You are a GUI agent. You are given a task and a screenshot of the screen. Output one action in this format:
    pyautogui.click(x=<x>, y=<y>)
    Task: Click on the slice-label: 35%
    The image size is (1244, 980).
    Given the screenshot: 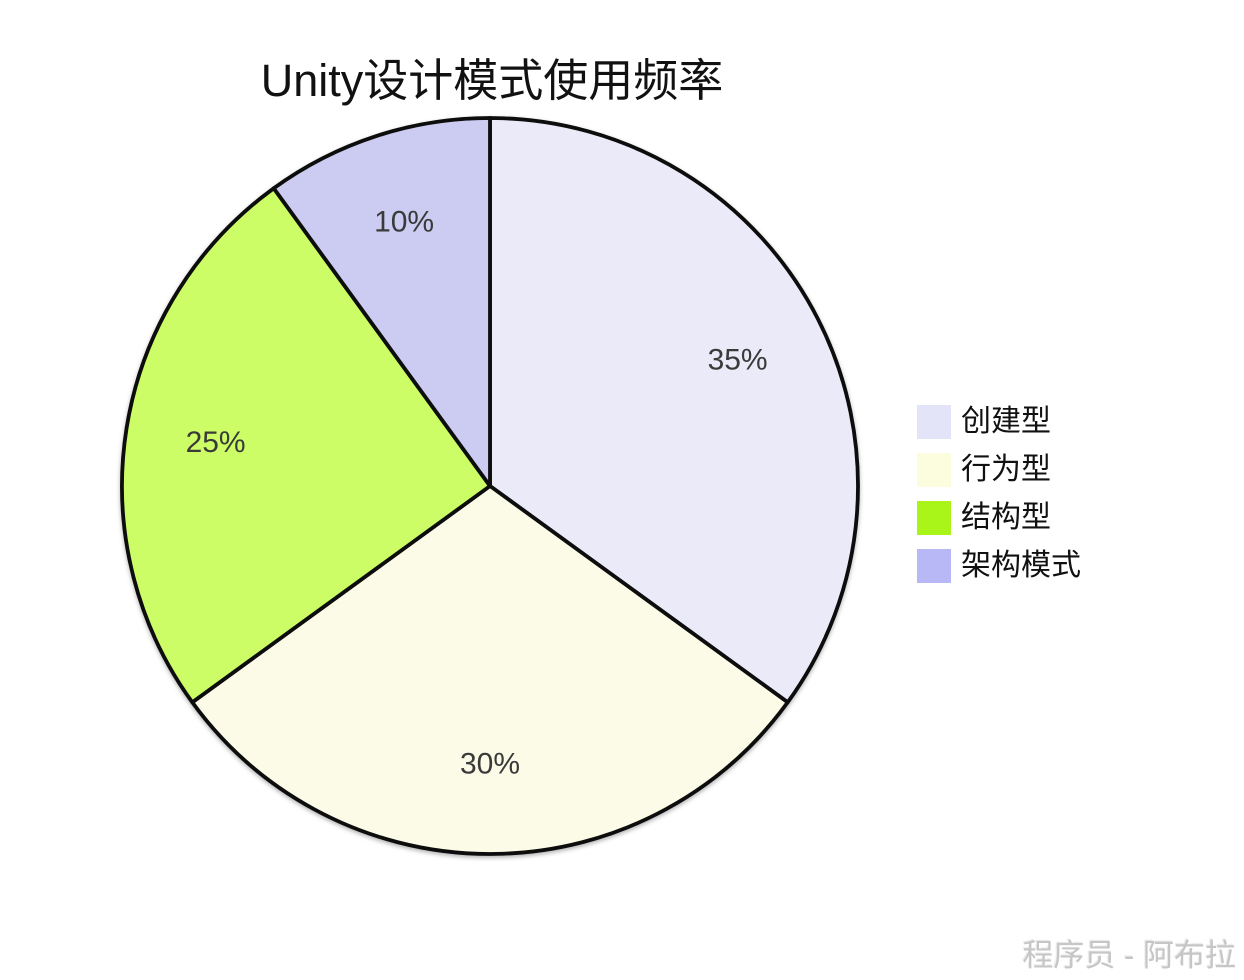 What is the action you would take?
    pyautogui.click(x=738, y=359)
    